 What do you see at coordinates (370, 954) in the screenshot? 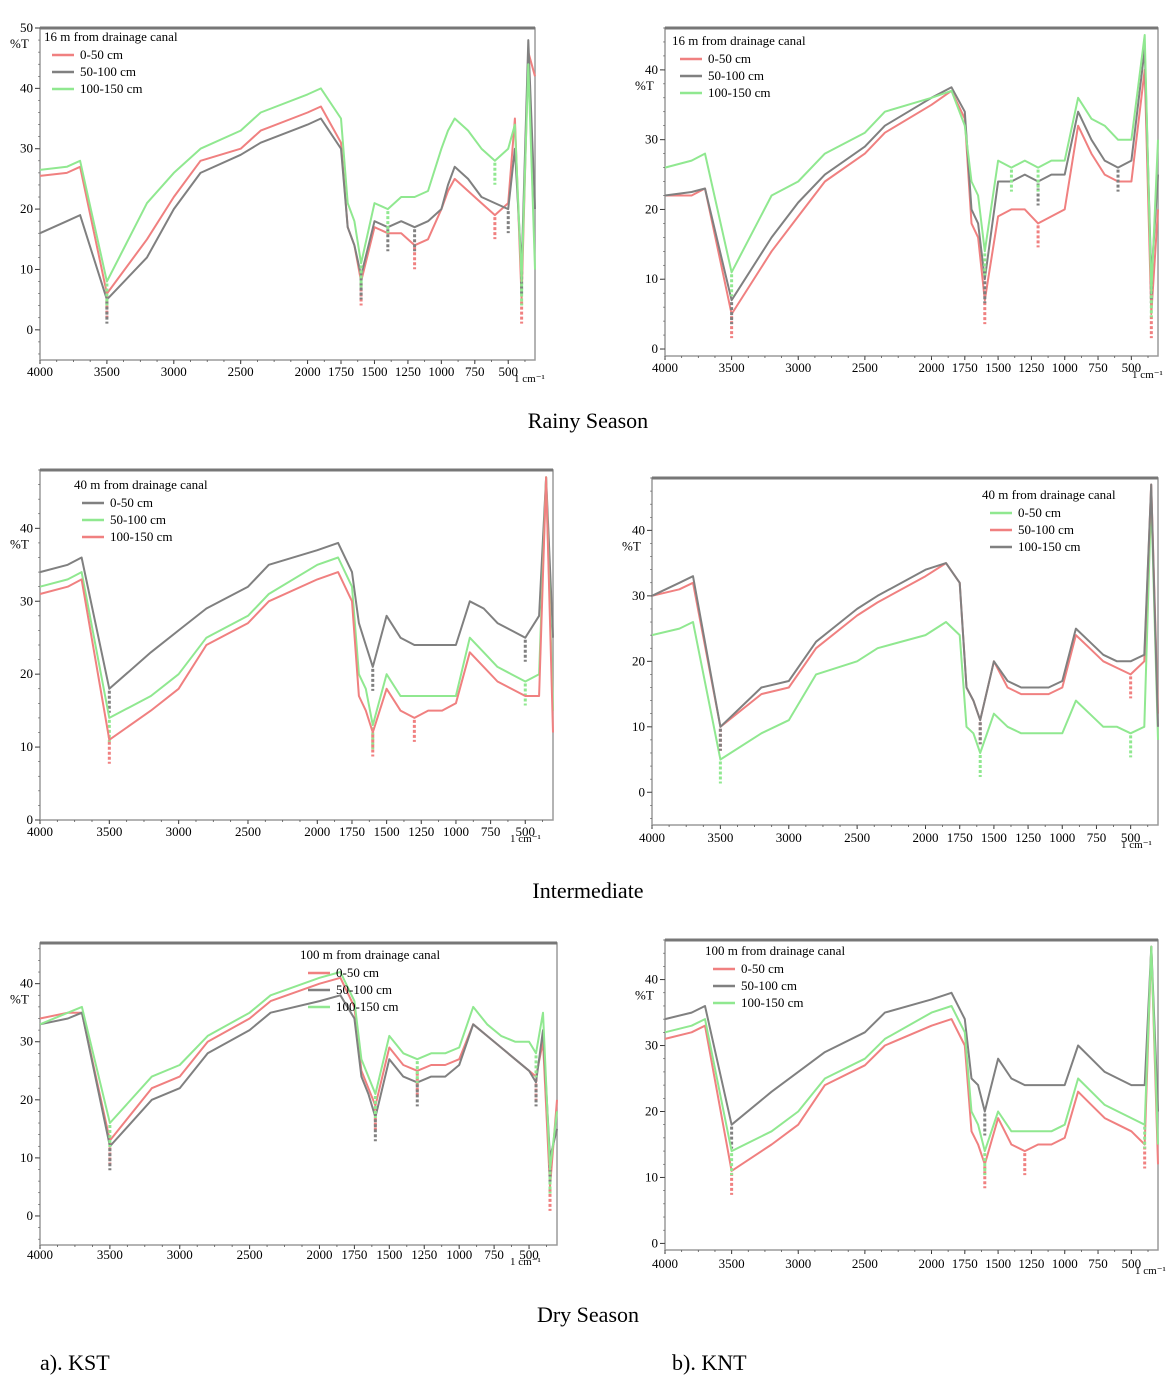
I see `legend-title: 100 m from drainage canal` at bounding box center [370, 954].